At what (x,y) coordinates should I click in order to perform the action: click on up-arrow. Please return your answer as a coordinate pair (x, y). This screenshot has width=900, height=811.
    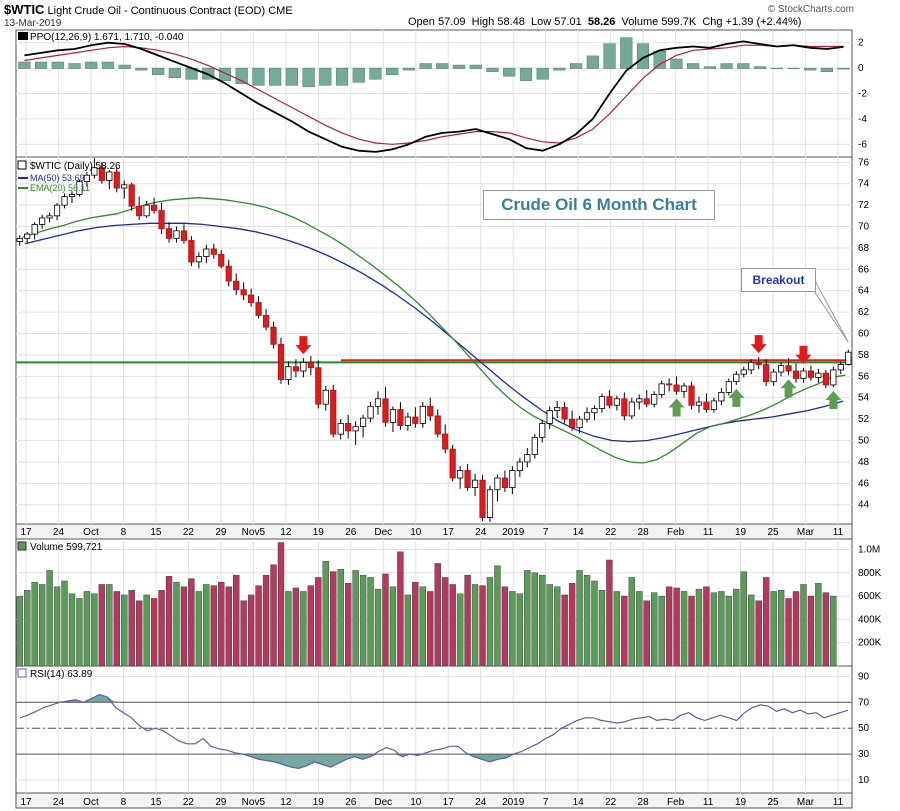
    Looking at the image, I should click on (788, 388).